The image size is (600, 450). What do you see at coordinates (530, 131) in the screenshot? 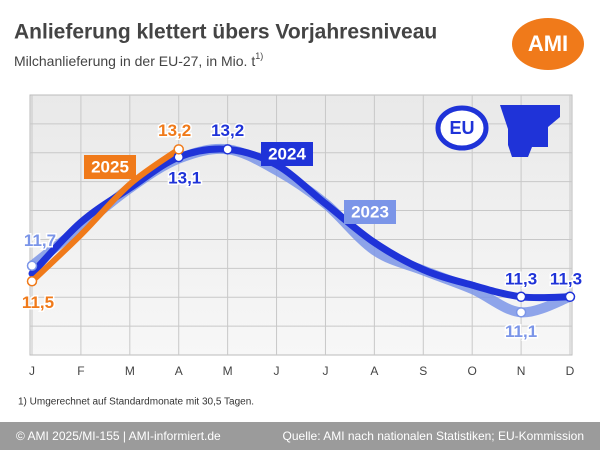
I see `milk-icon` at bounding box center [530, 131].